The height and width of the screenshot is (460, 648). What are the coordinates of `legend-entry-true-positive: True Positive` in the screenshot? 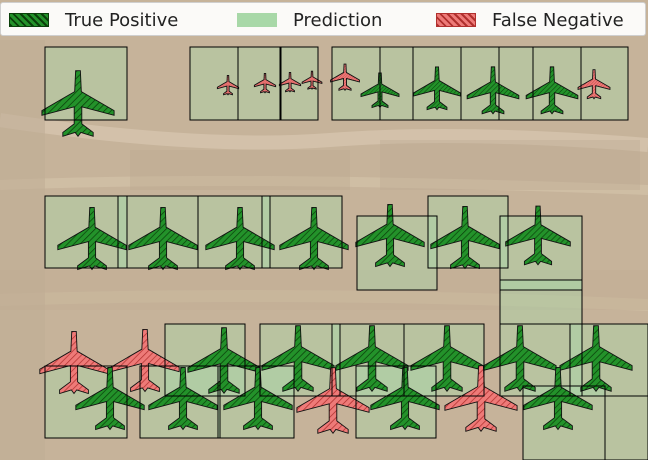 It's located at (93, 20).